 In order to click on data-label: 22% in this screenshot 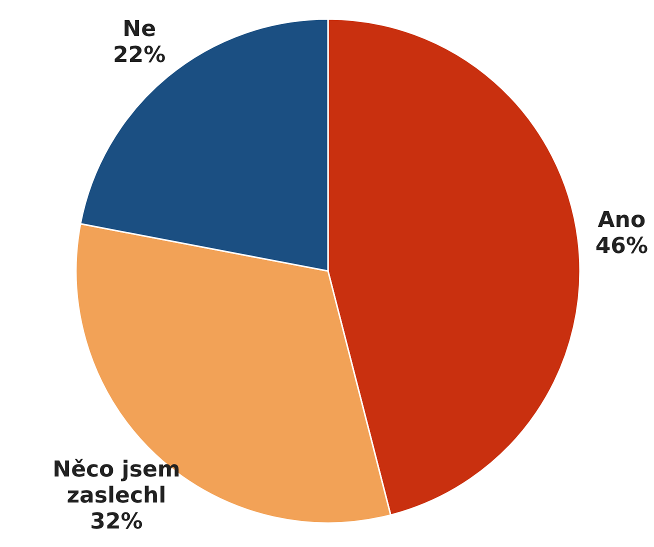, I will do `click(139, 55)`.